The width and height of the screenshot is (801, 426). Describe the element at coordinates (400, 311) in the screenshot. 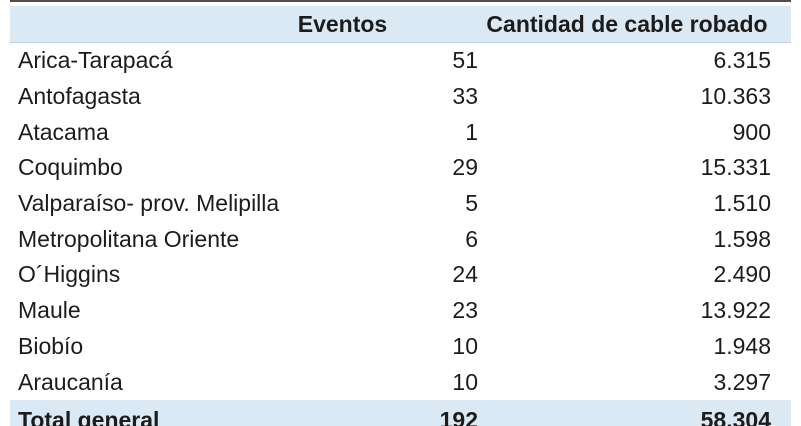

I see `table-row: Maule 23 13.922` at that location.